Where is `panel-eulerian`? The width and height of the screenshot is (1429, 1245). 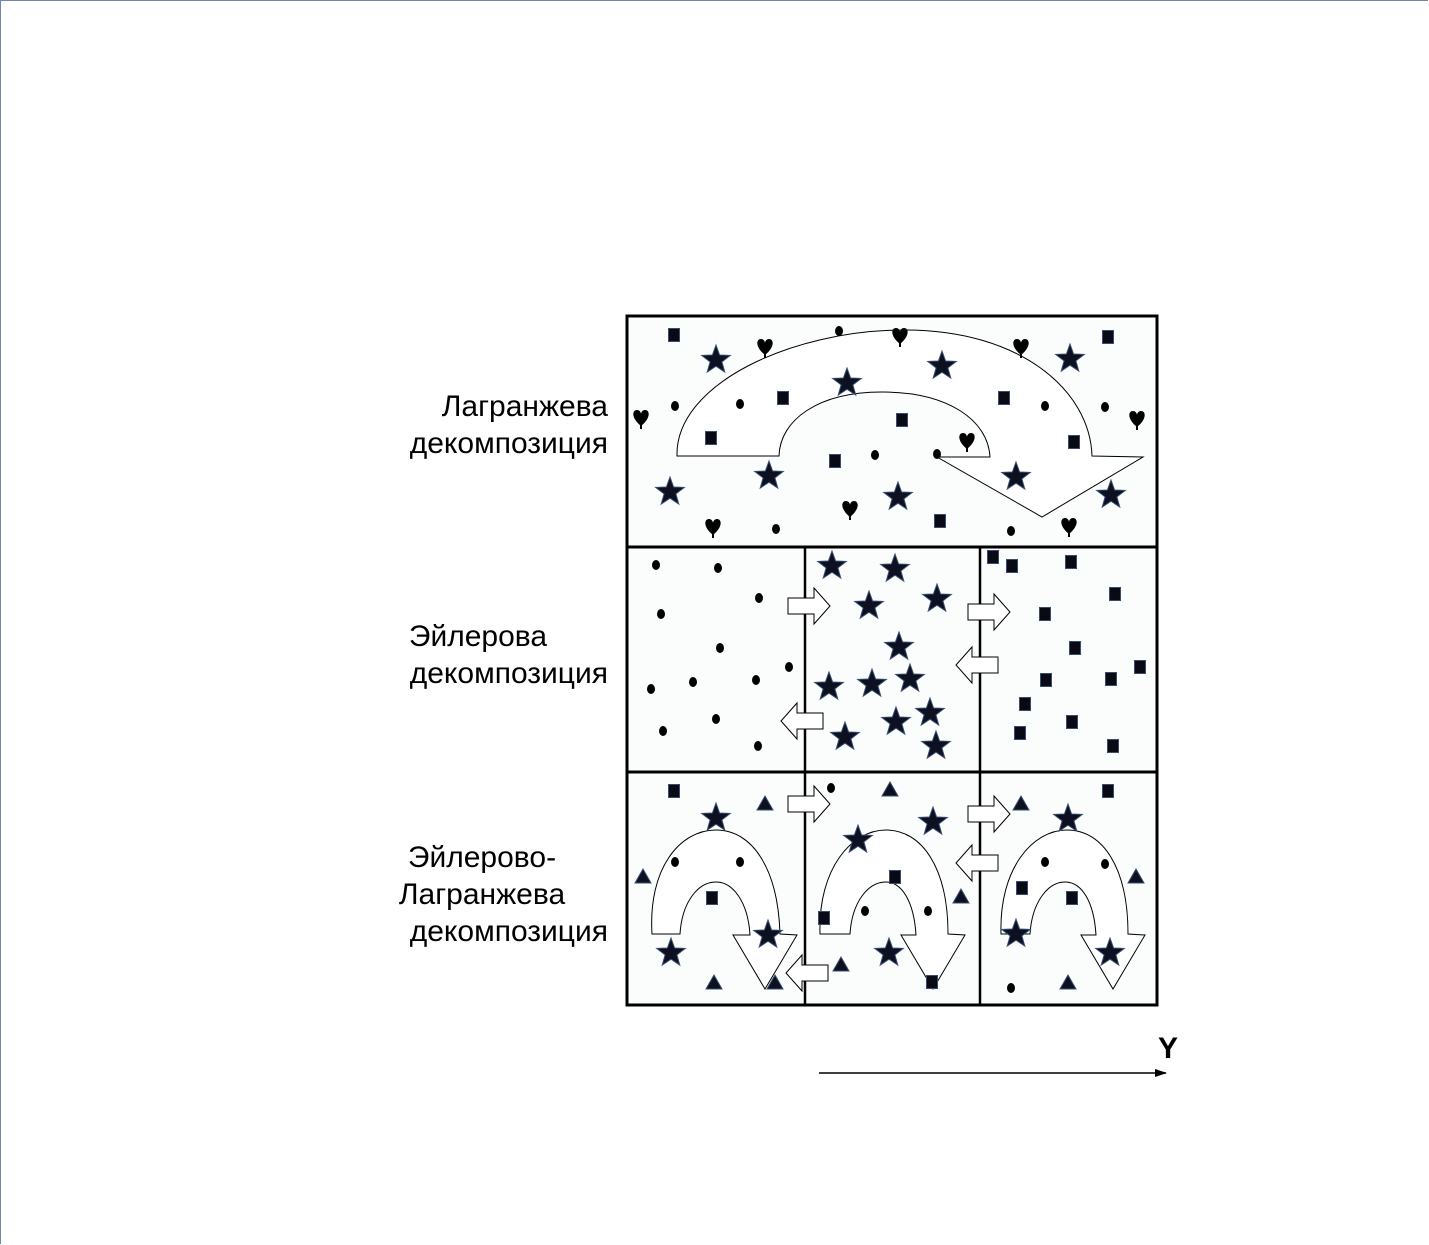 panel-eulerian is located at coordinates (892, 659).